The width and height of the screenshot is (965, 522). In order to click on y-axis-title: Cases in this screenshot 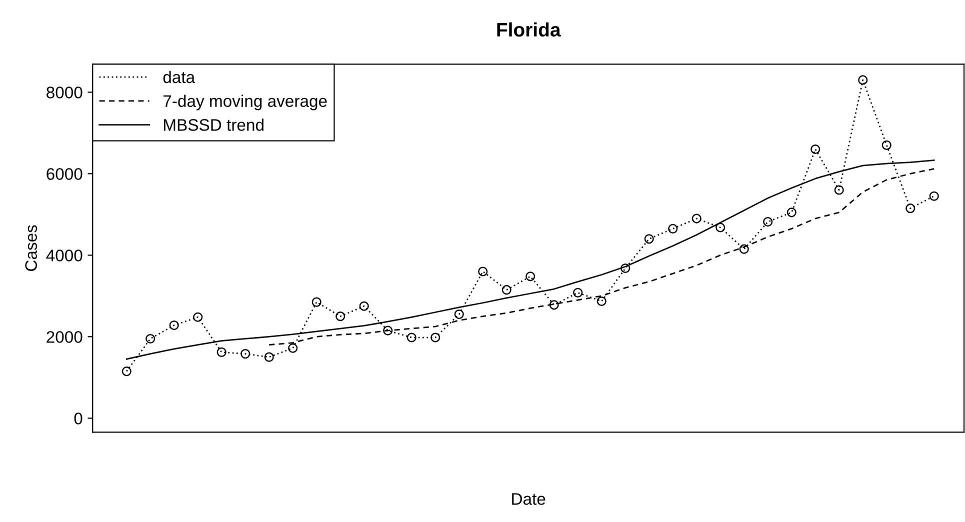, I will do `click(31, 248)`.